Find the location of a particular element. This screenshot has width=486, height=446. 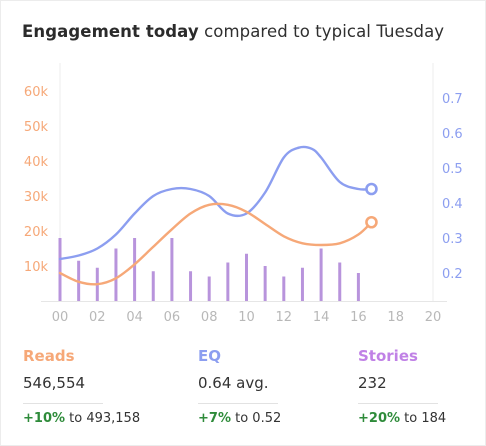

header-title-bold: Engagement today is located at coordinates (110, 31).